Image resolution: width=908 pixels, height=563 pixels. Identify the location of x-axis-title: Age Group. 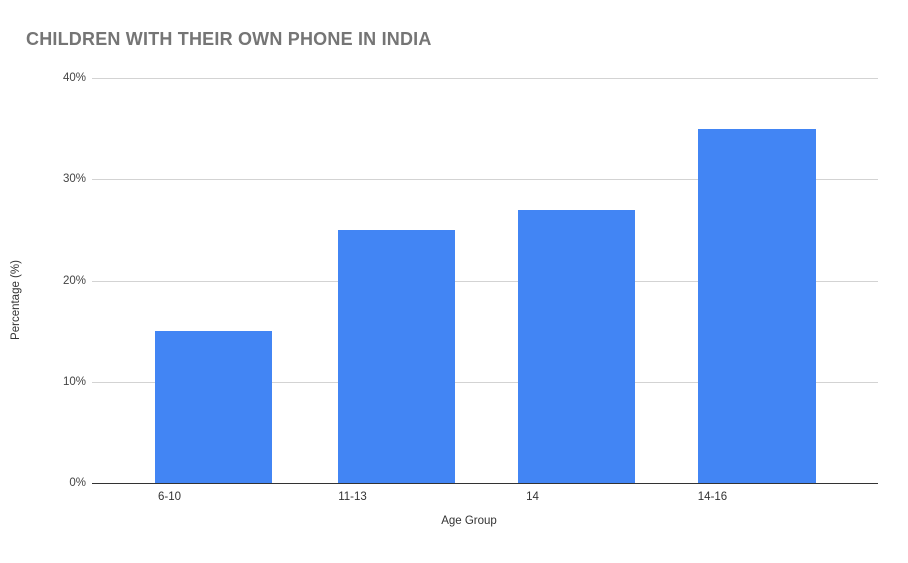
(454, 521).